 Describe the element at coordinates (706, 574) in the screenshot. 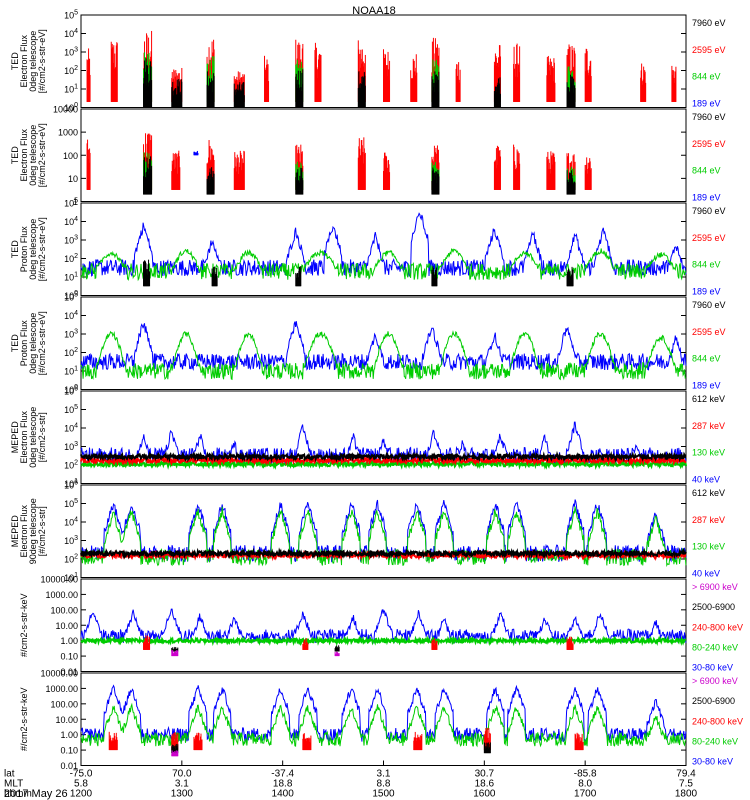

I see `legend-item: 40 keV` at that location.